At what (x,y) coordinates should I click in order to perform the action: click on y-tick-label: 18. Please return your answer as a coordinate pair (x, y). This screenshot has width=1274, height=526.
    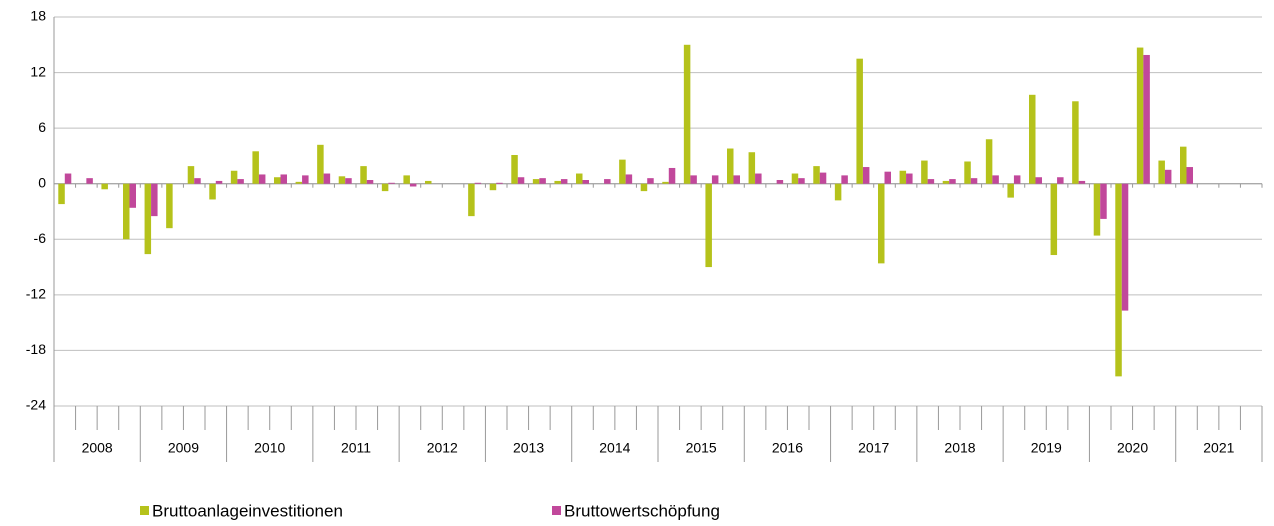
    Looking at the image, I should click on (38, 16).